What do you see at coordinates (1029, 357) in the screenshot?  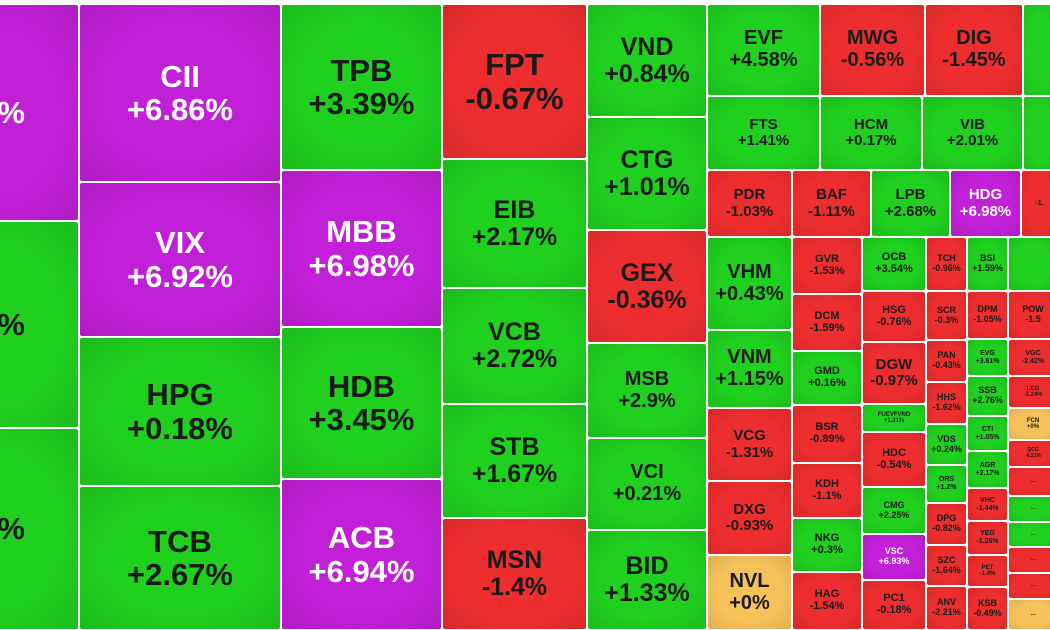 I see `tile-vgc-76: VGC -2.42%` at bounding box center [1029, 357].